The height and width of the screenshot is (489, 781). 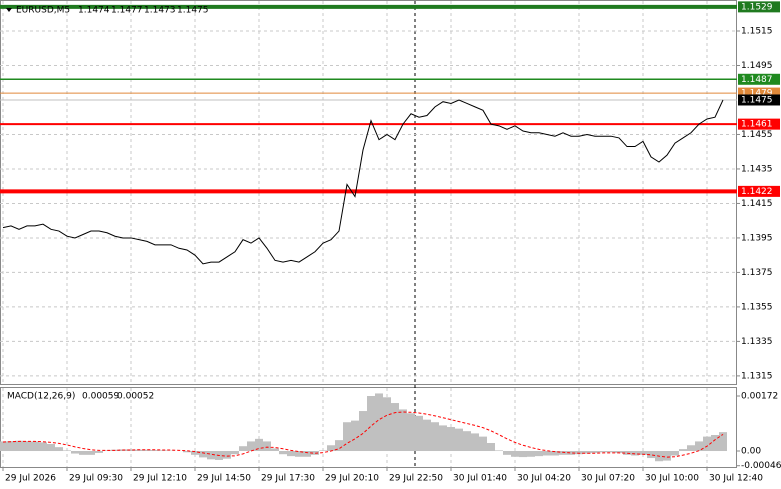 I want to click on y-tick-label: -0.00046, so click(x=761, y=466).